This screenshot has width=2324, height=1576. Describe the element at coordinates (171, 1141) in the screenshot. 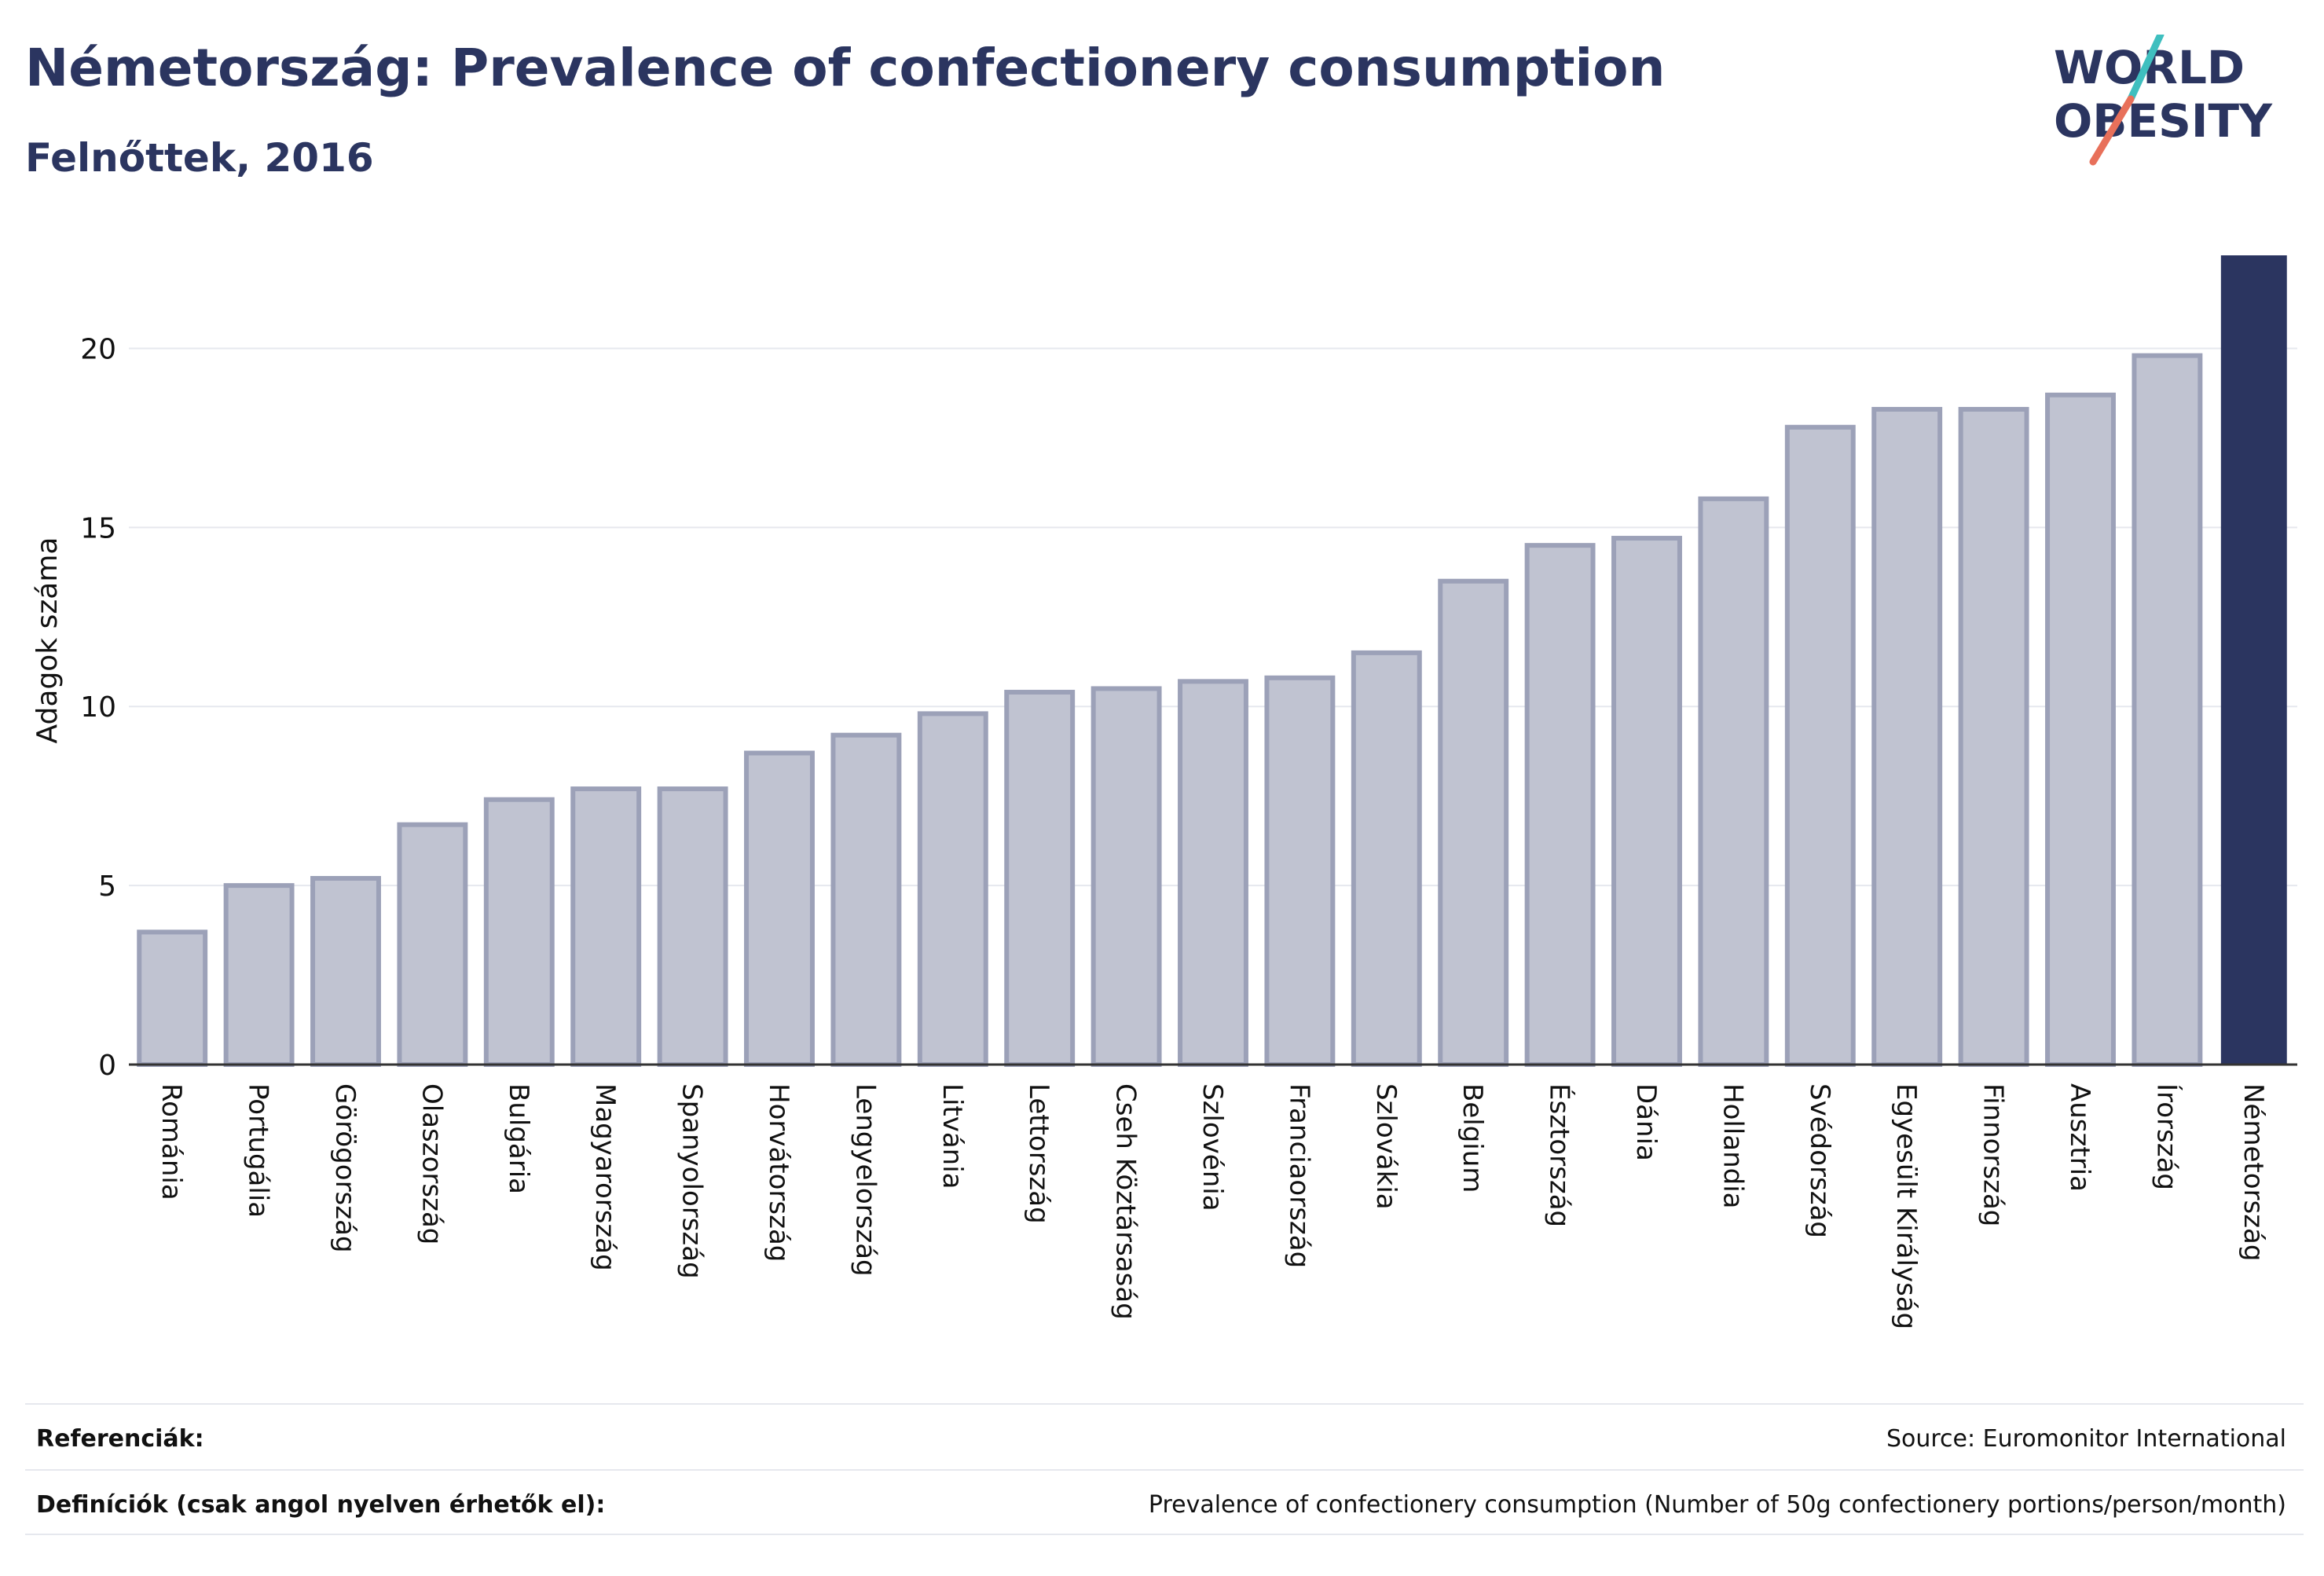

I see `x-tick-label: Románia` at that location.